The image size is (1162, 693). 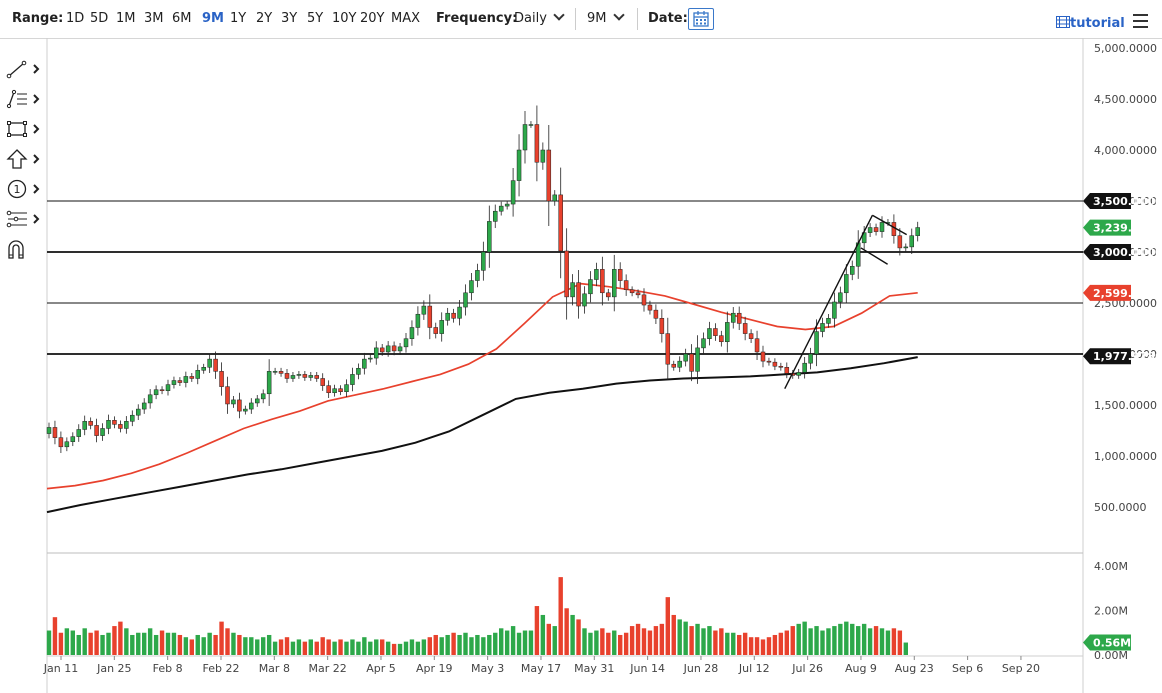 I want to click on range-button-1m: 1M, so click(x=126, y=18).